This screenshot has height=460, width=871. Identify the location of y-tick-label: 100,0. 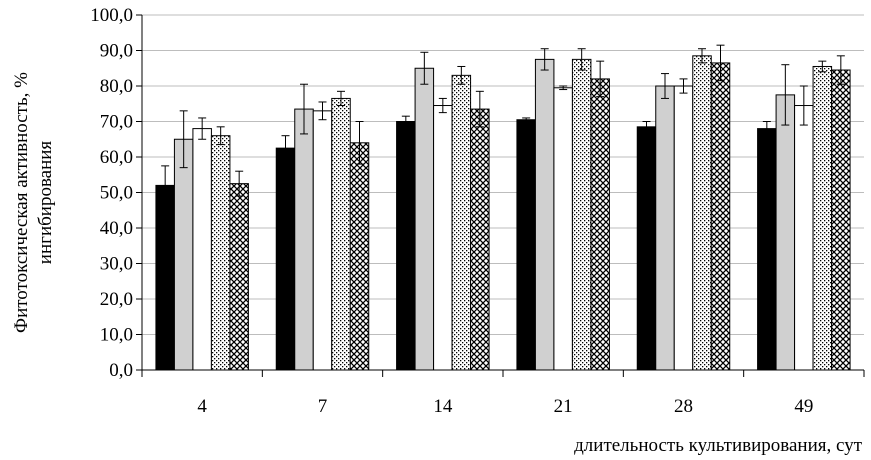
(111, 15).